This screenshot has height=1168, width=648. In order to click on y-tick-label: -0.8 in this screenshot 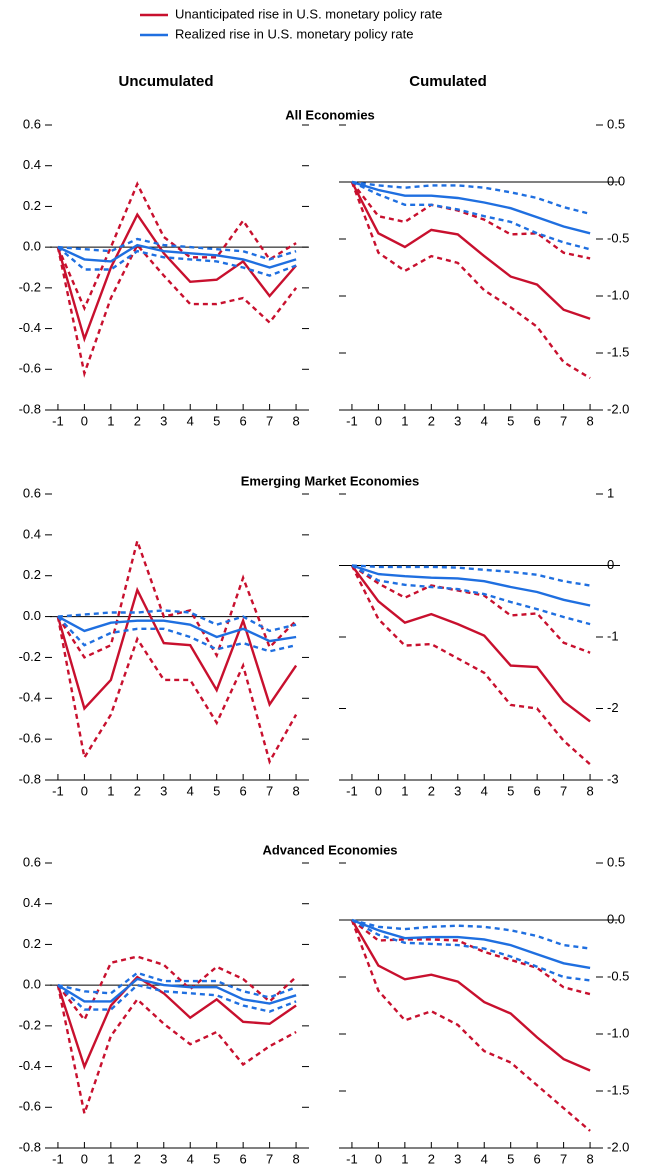, I will do `click(30, 778)`.